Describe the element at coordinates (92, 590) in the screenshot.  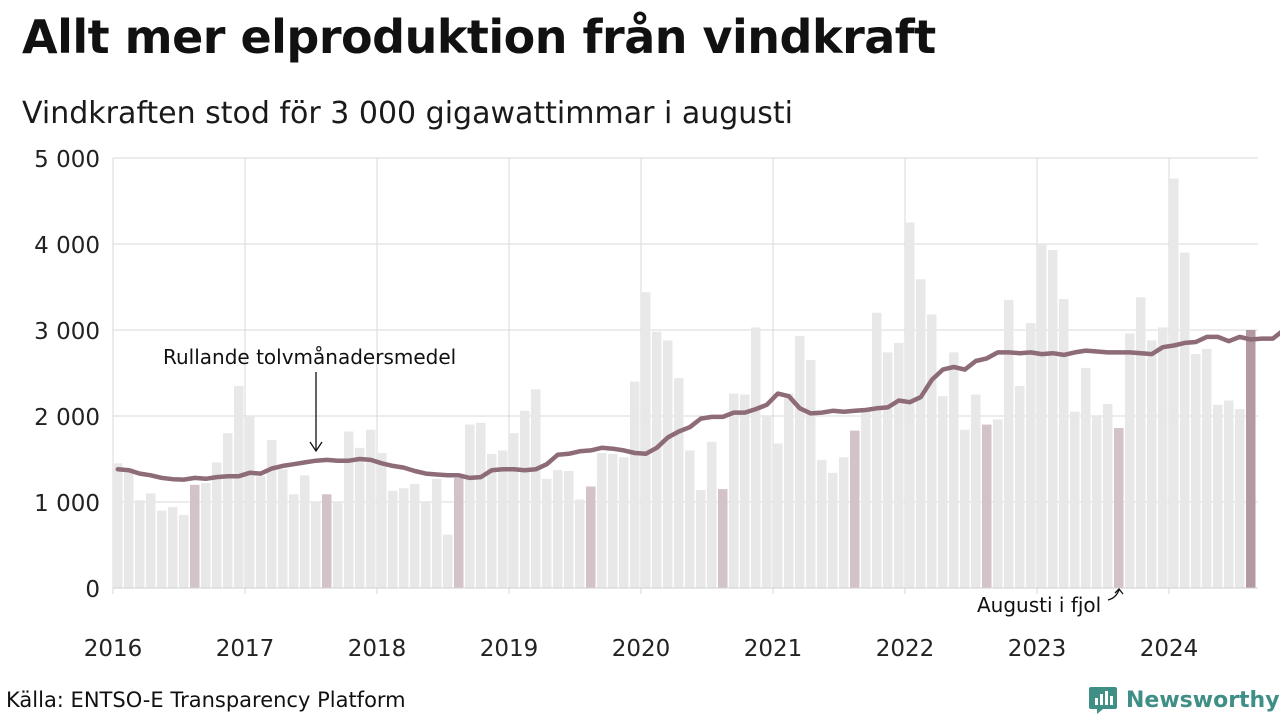
I see `y-tick-label: 0` at that location.